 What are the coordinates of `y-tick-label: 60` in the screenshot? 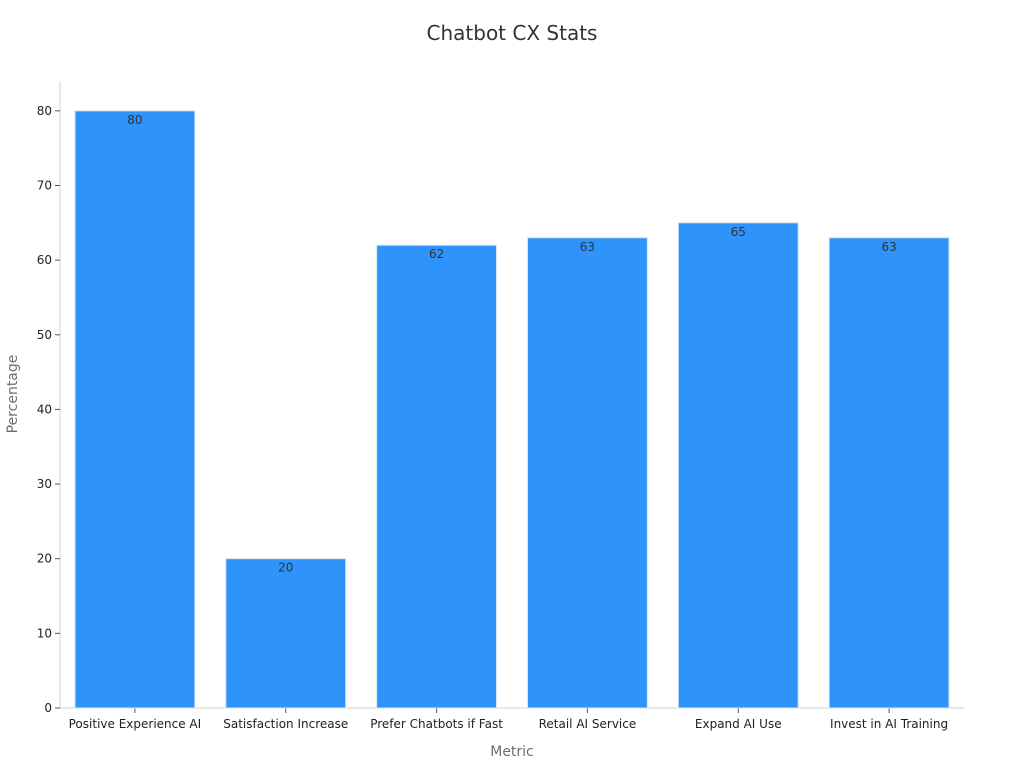 It's located at (44, 260).